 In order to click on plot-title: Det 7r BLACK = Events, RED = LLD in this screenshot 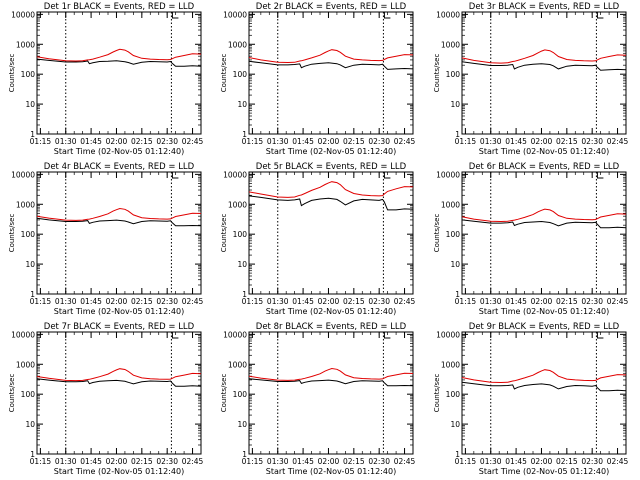, I will do `click(119, 327)`.